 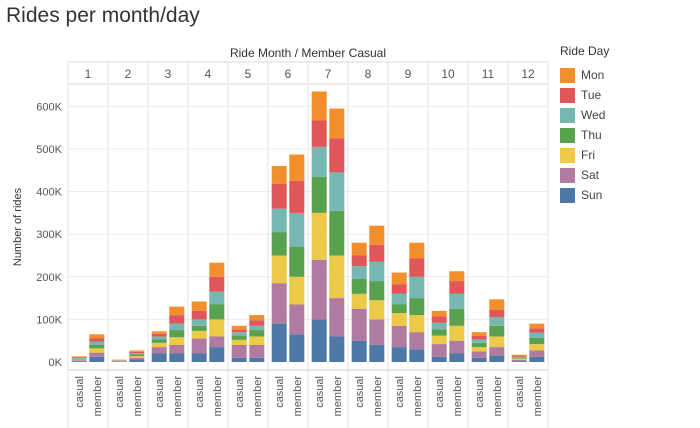 I want to click on legend-item-fri: Fri, so click(x=625, y=155).